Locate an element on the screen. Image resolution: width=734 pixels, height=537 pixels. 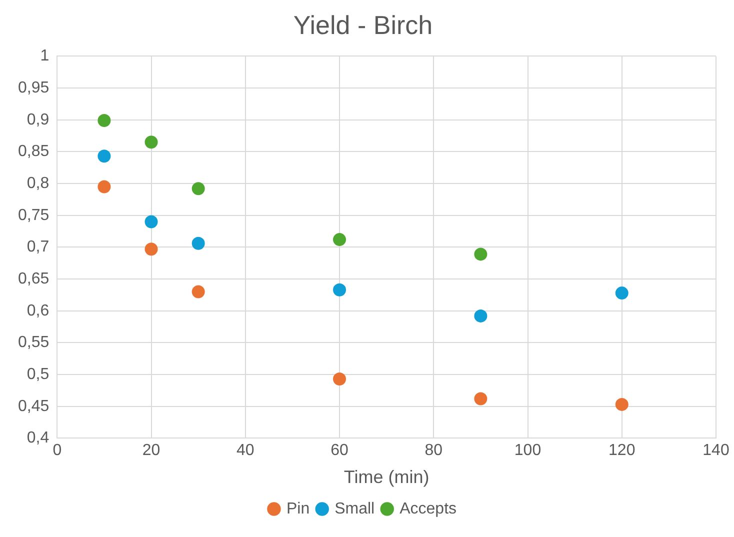
x-tick-label: 40 is located at coordinates (245, 451).